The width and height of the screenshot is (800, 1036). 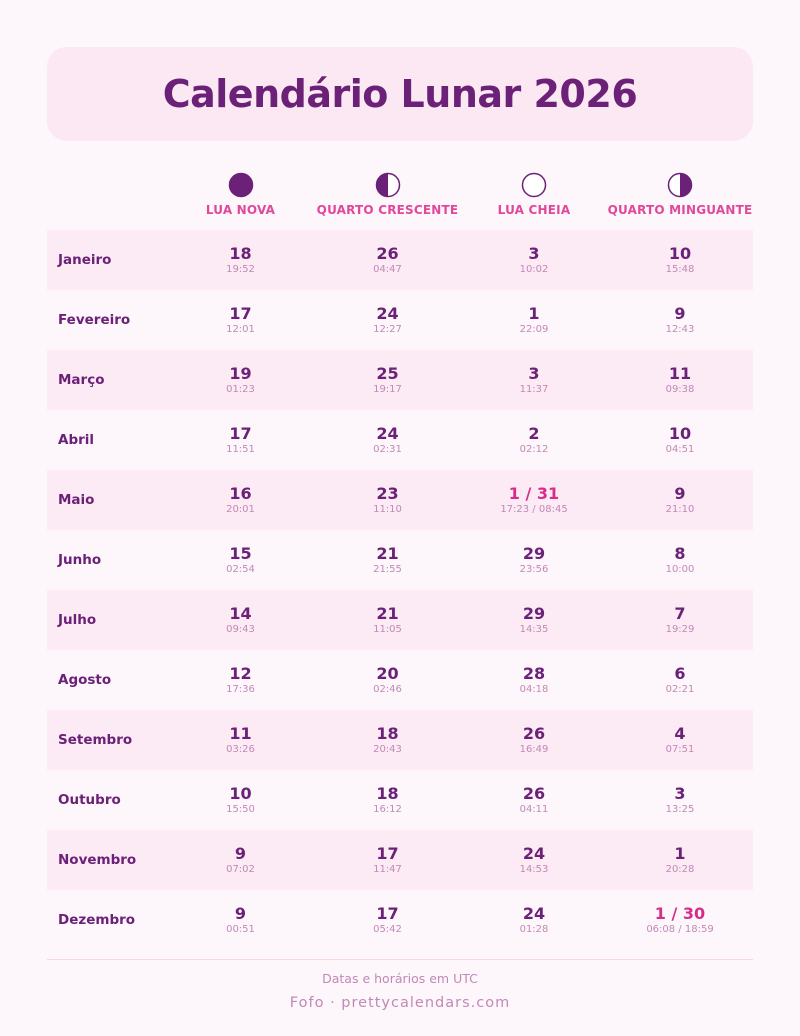 What do you see at coordinates (387, 493) in the screenshot?
I see `phase-day: 23` at bounding box center [387, 493].